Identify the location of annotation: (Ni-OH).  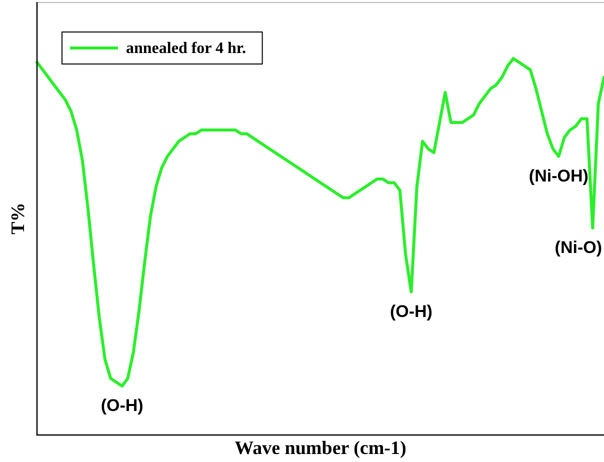
(558, 176).